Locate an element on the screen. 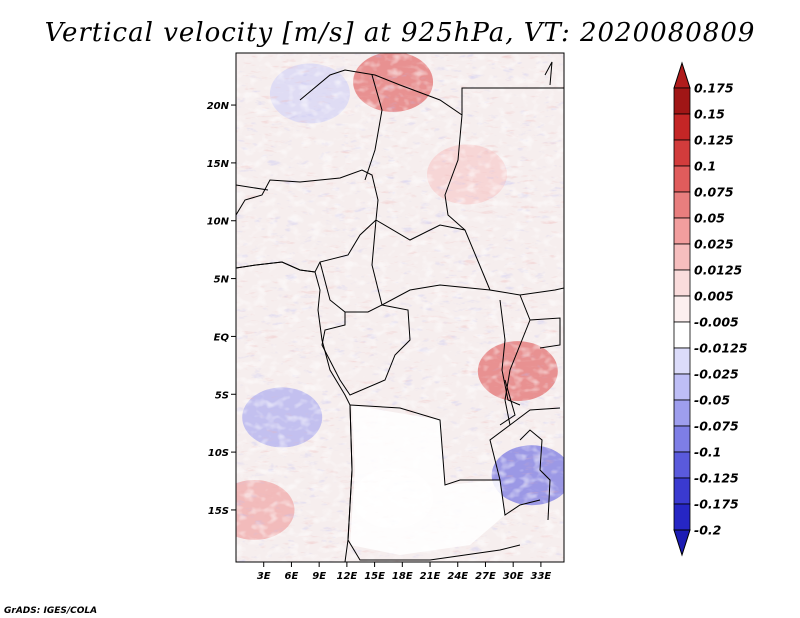 The height and width of the screenshot is (618, 800). y-tick-label: 10N is located at coordinates (218, 222).